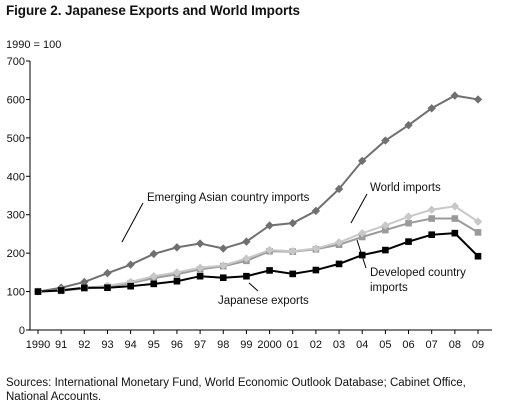 This screenshot has width=512, height=412. I want to click on annotation-label: Emerging Asian country imports, so click(228, 198).